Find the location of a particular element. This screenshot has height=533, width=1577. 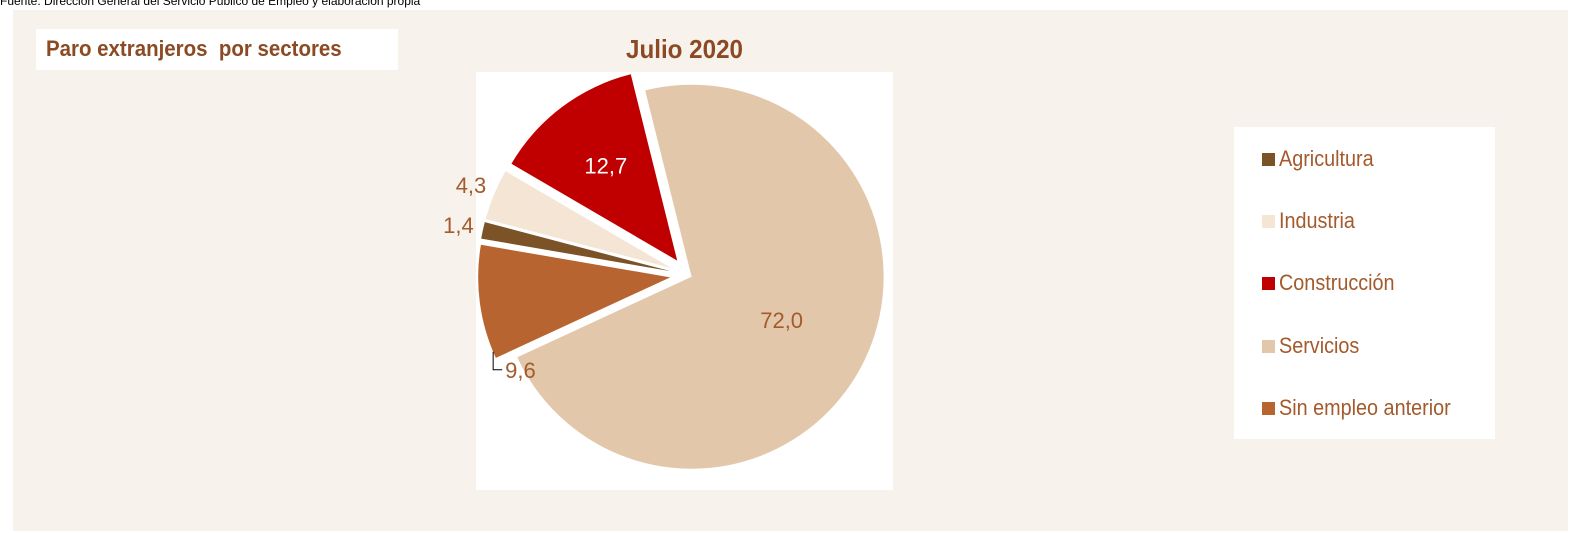

legend is located at coordinates (1364, 283).